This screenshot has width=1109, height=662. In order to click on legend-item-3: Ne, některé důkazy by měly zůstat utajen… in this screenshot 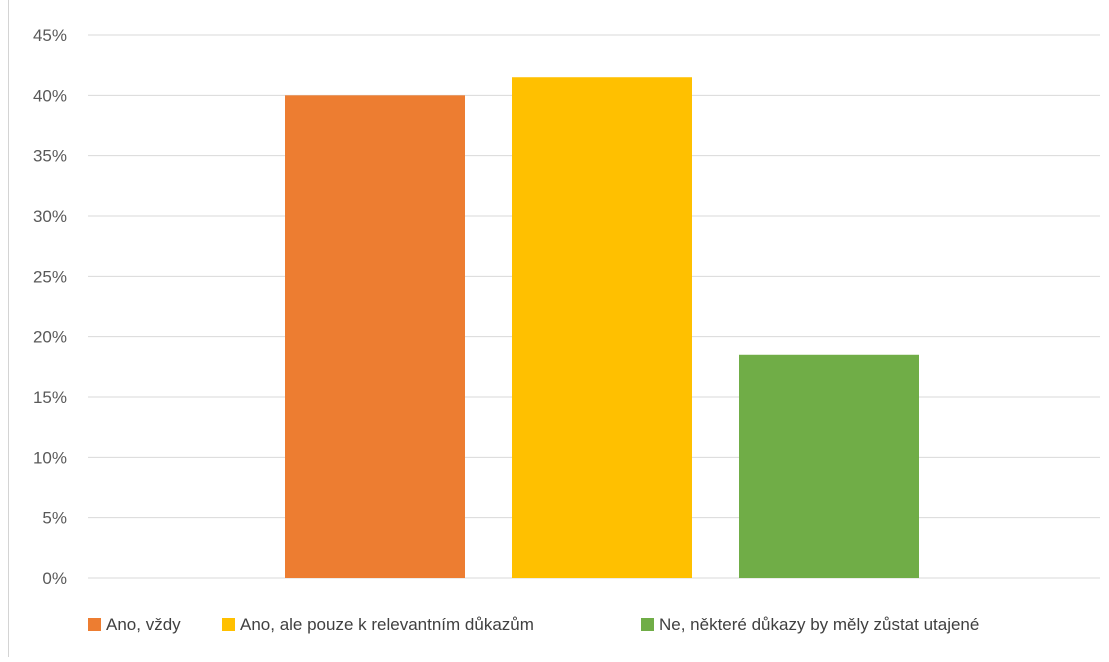, I will do `click(810, 624)`.